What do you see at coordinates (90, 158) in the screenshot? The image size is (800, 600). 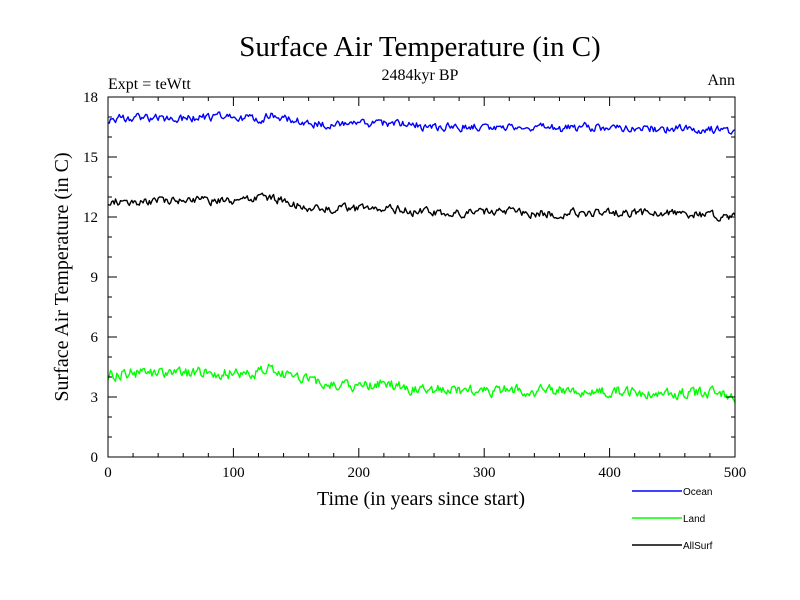 I see `y-tick-label: 15` at bounding box center [90, 158].